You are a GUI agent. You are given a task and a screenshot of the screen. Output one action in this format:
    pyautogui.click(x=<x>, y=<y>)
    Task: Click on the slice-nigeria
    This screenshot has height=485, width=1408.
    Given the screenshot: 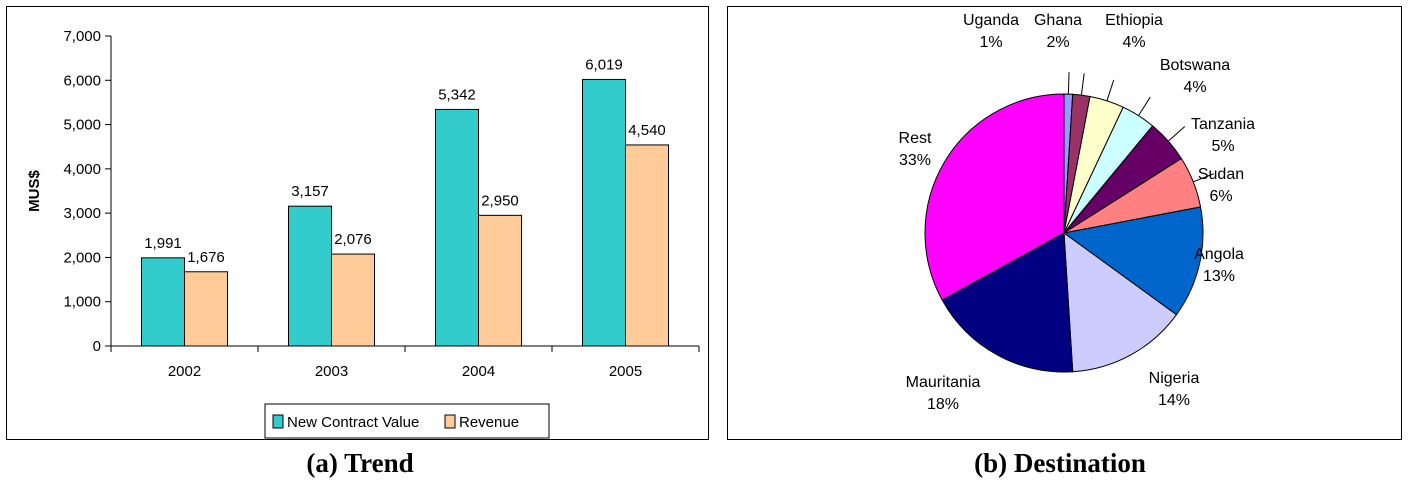 What is the action you would take?
    pyautogui.click(x=1120, y=302)
    